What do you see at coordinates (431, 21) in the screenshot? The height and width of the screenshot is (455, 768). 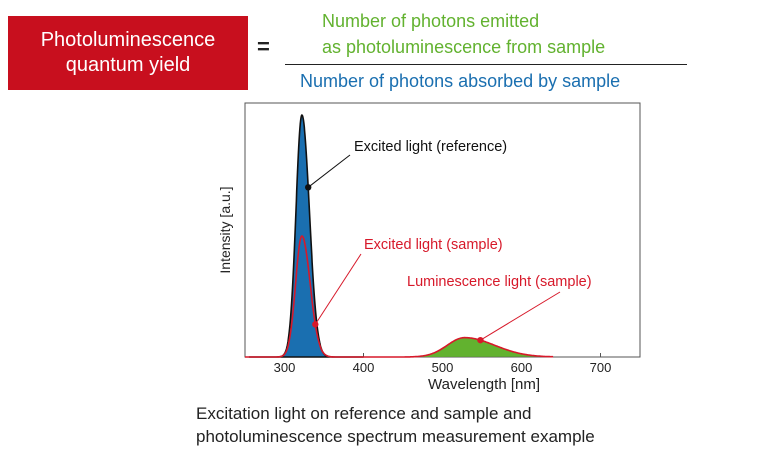 I see `numerator-line1: Number of photons emitted` at bounding box center [431, 21].